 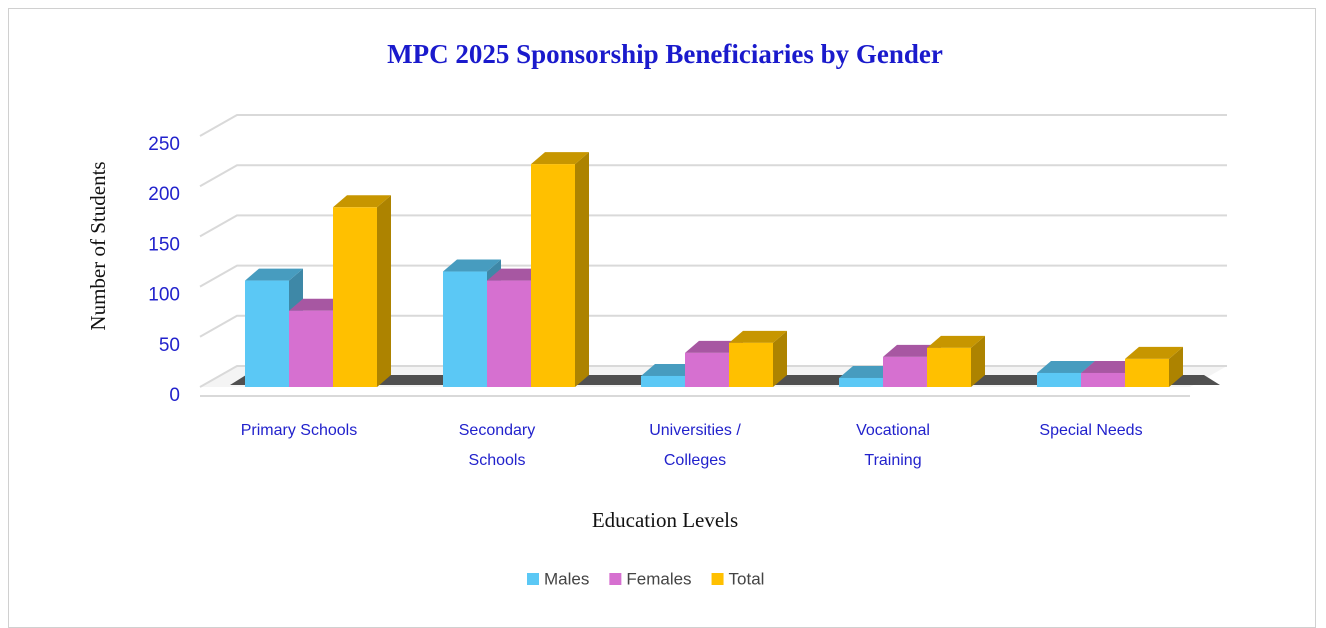 What do you see at coordinates (164, 144) in the screenshot?
I see `y-tick-label: 250` at bounding box center [164, 144].